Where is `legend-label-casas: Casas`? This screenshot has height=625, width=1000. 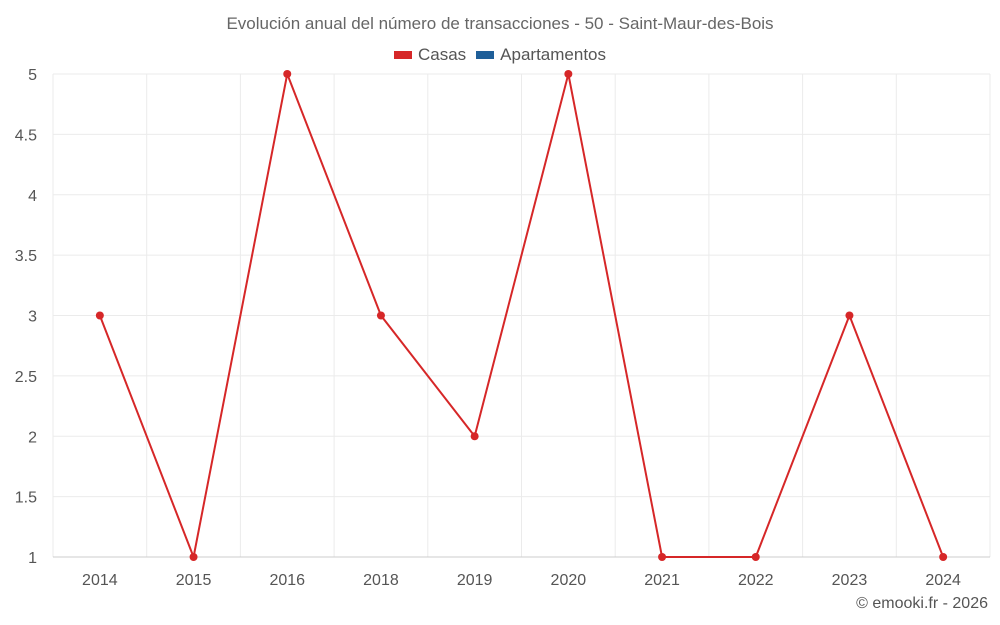 legend-label-casas: Casas is located at coordinates (442, 54).